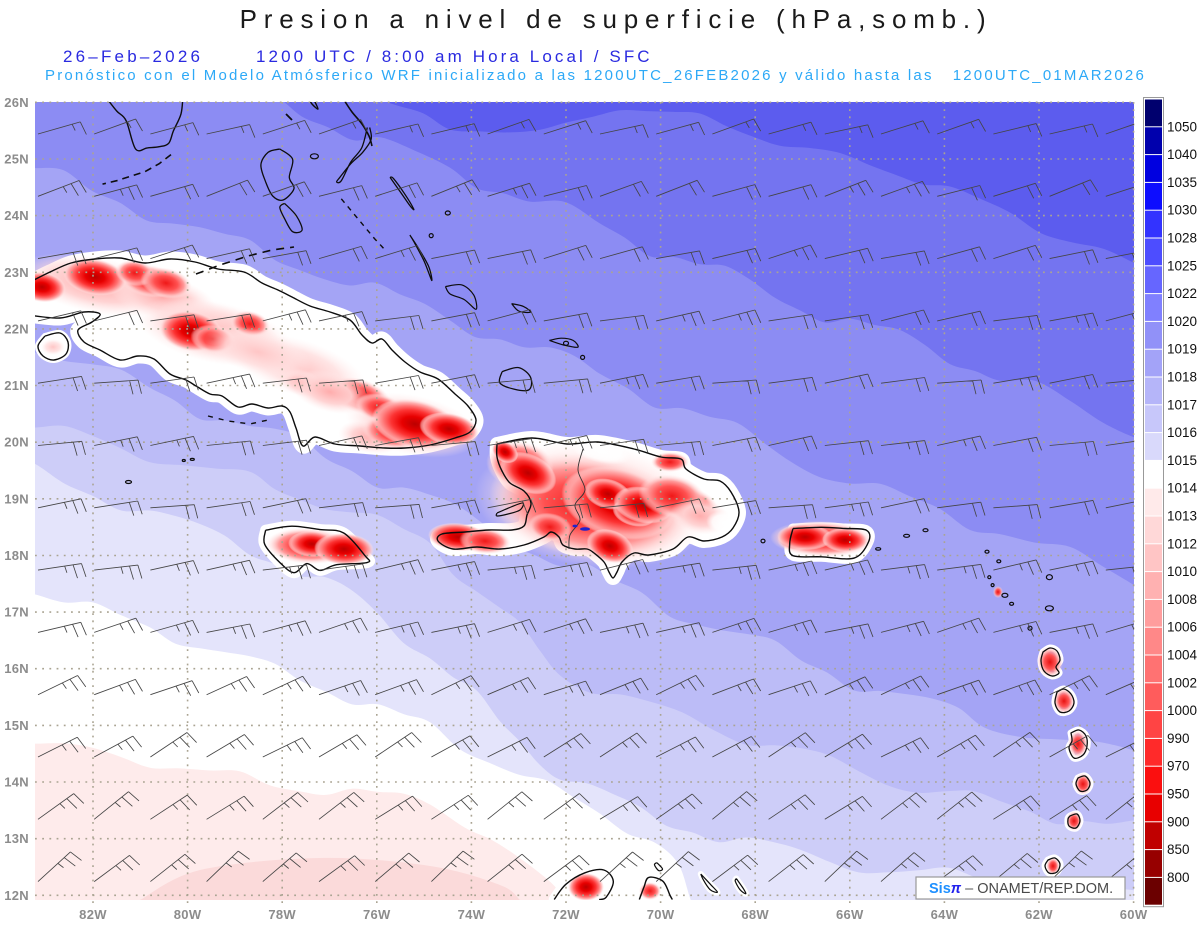 The image size is (1200, 927). Describe the element at coordinates (16, 498) in the screenshot. I see `svg-text: 19N` at that location.